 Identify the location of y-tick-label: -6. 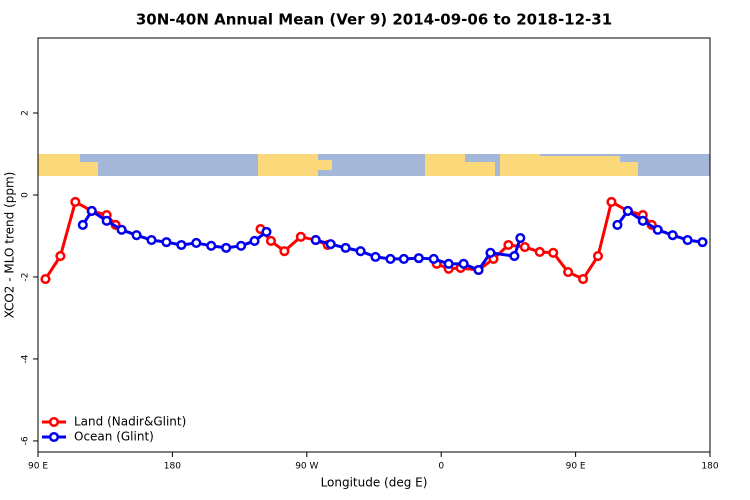
(26, 440).